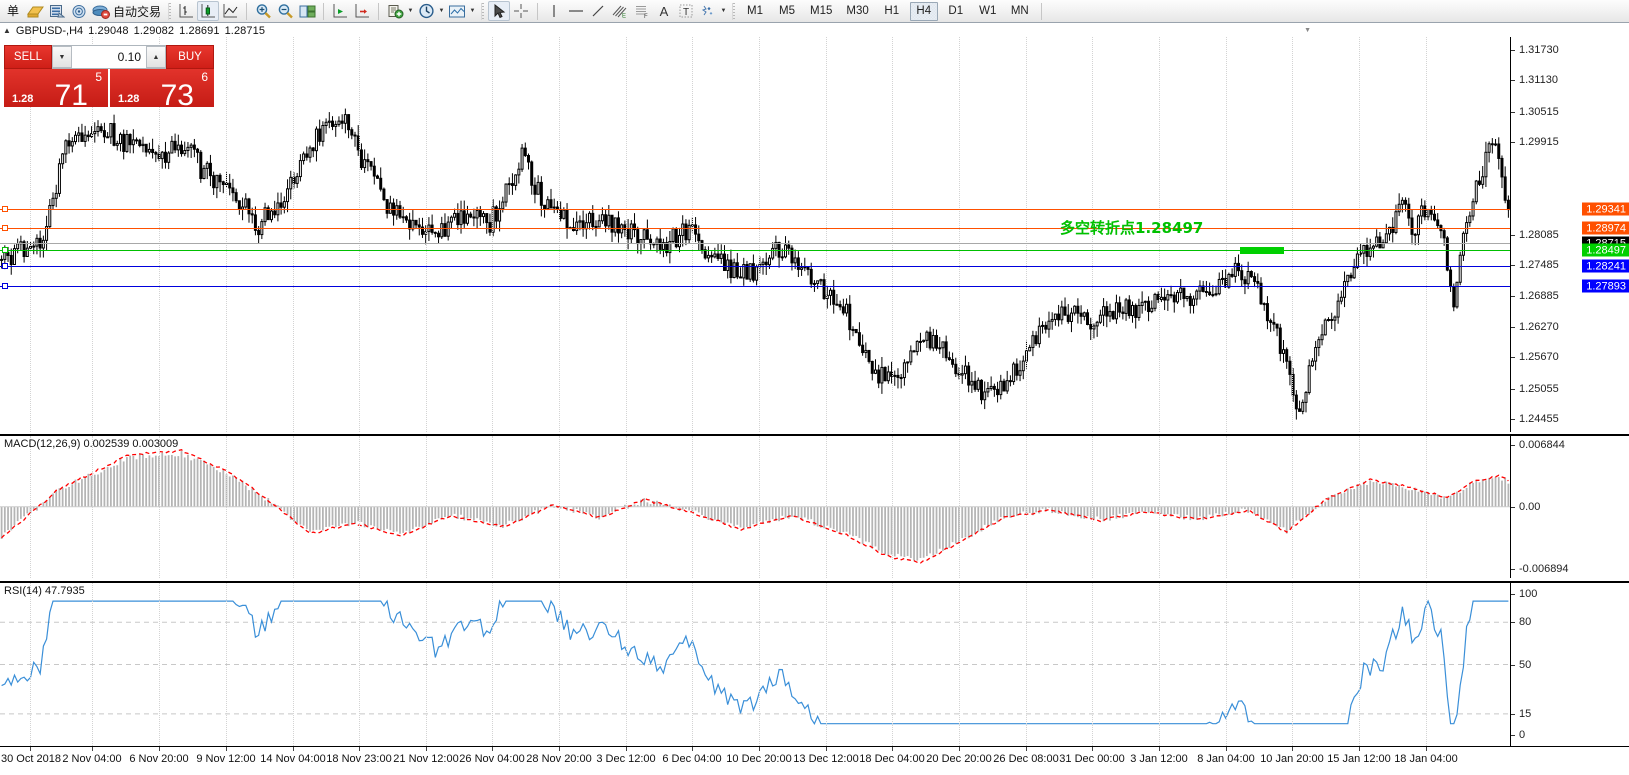 This screenshot has height=775, width=1629. Describe the element at coordinates (56, 88) in the screenshot. I see `sell-price-cell: 1.28 71 5` at that location.